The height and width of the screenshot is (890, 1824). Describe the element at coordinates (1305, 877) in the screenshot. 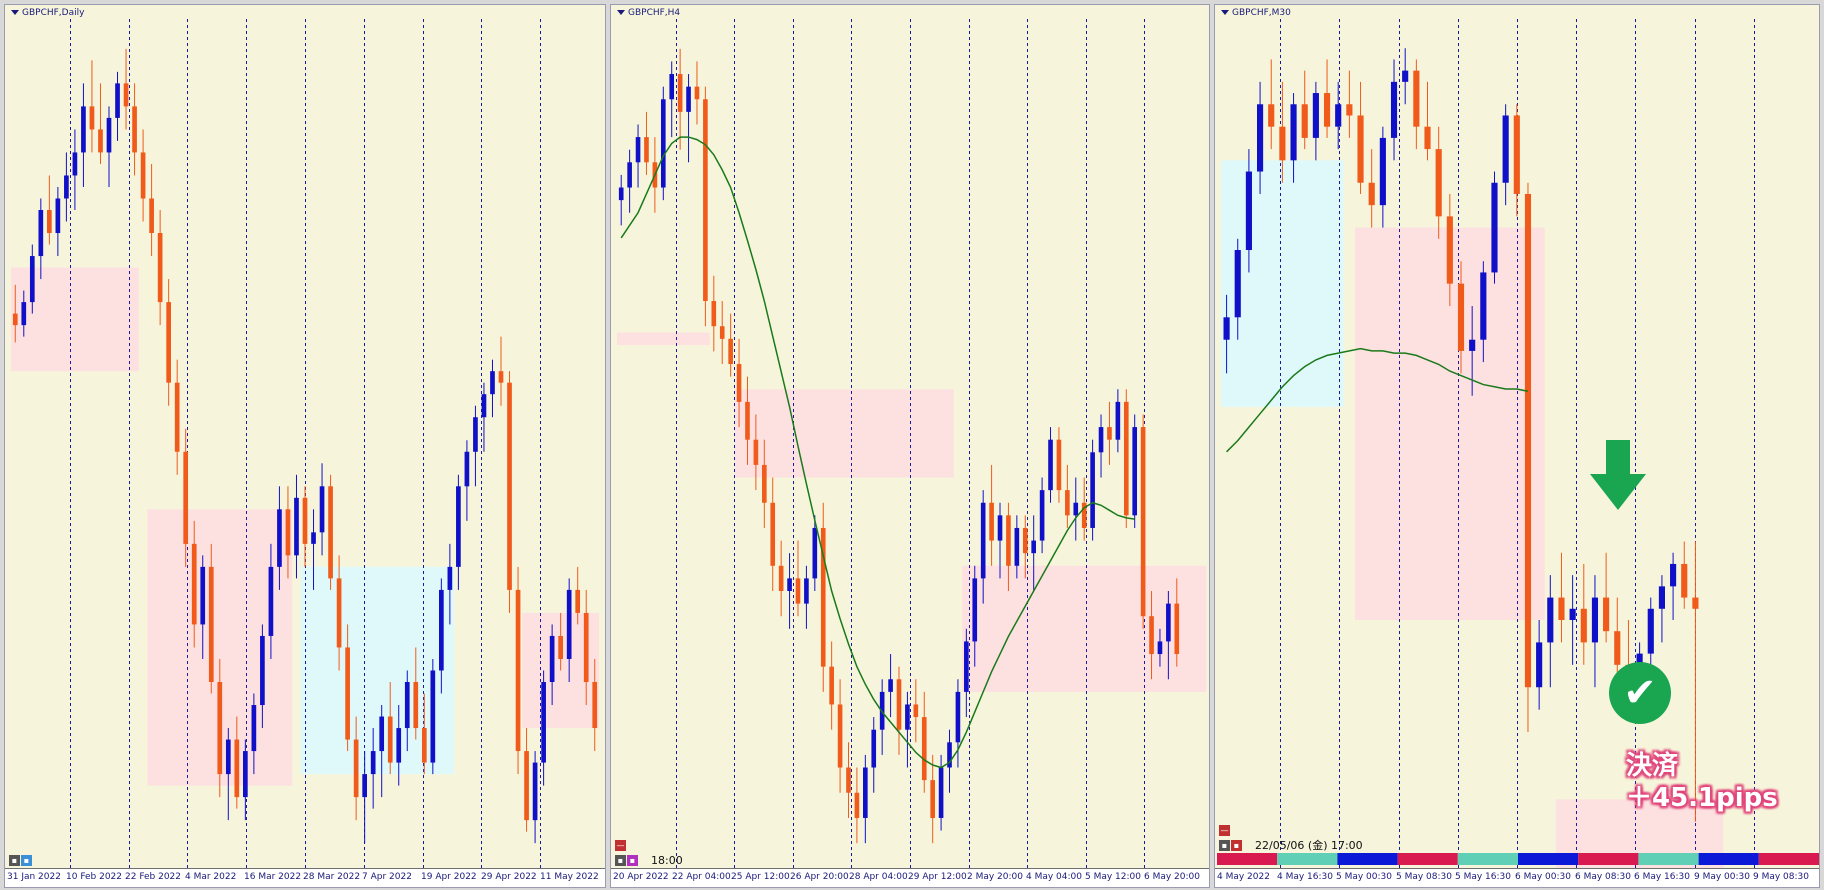

I see `x-tick-label: 4 May 16:30` at that location.